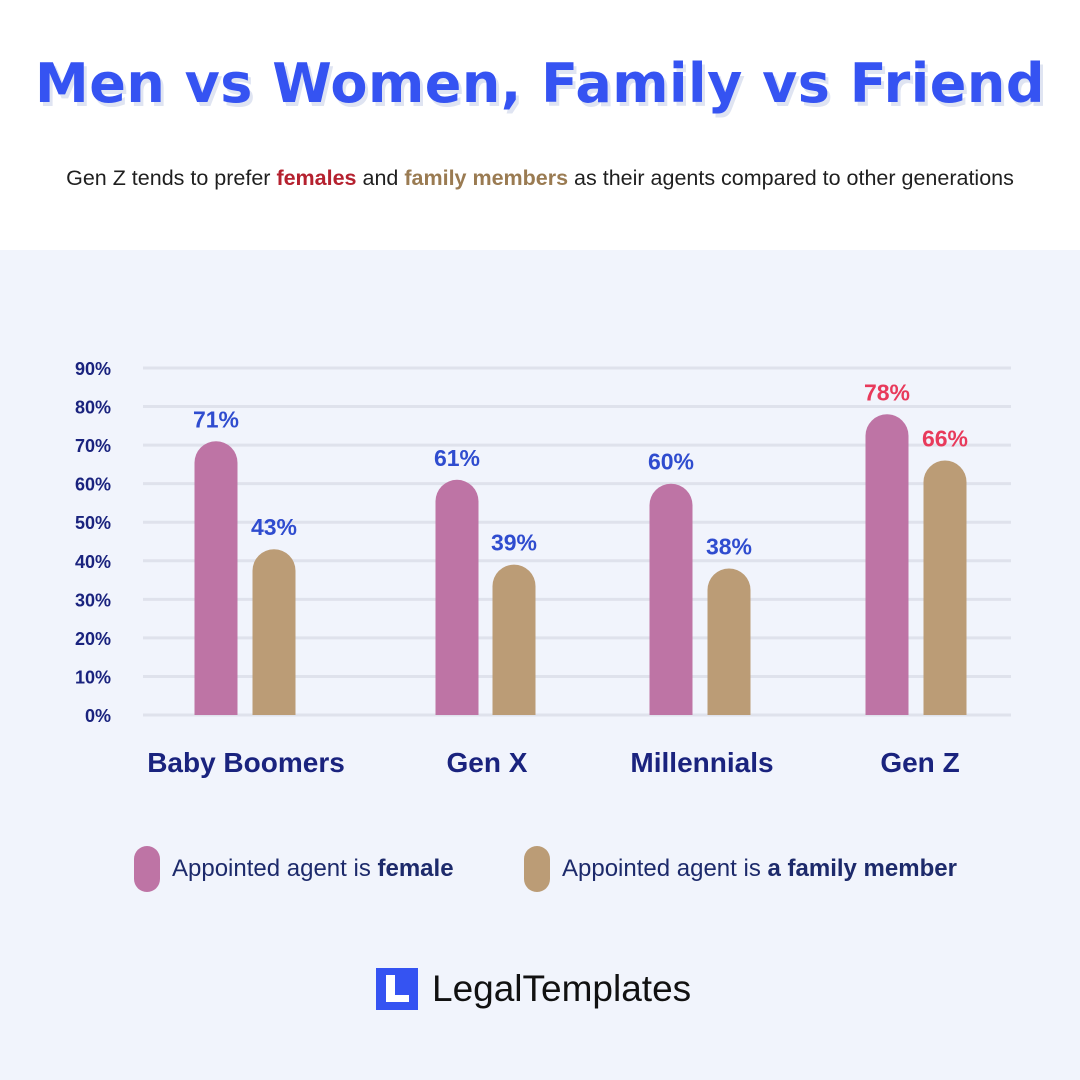  I want to click on data-label: 43%, so click(274, 527).